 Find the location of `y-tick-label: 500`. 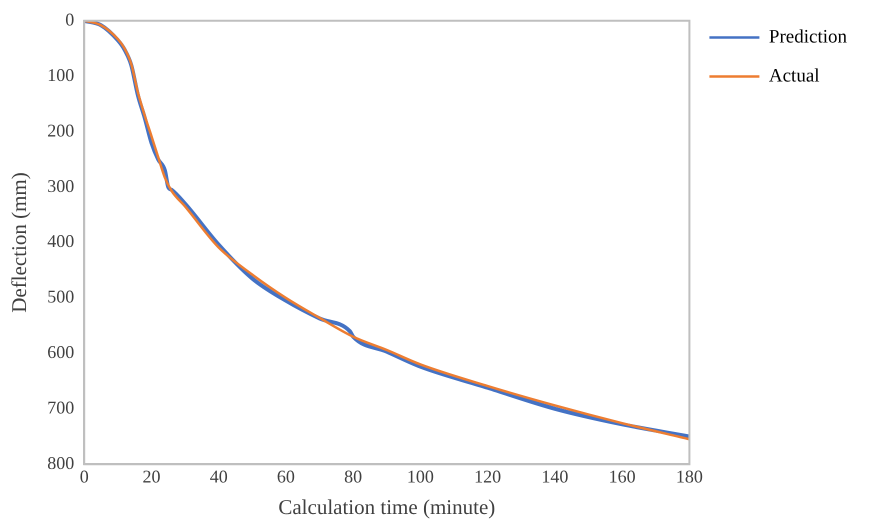

y-tick-label: 500 is located at coordinates (60, 296).